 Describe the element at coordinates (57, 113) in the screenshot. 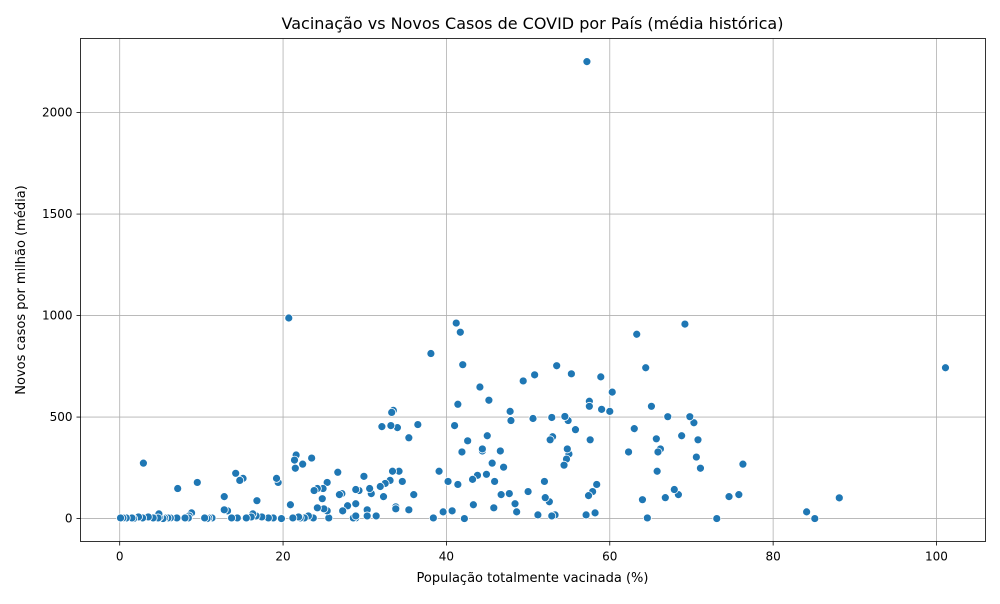

I see `y-tick-label: 2000` at that location.